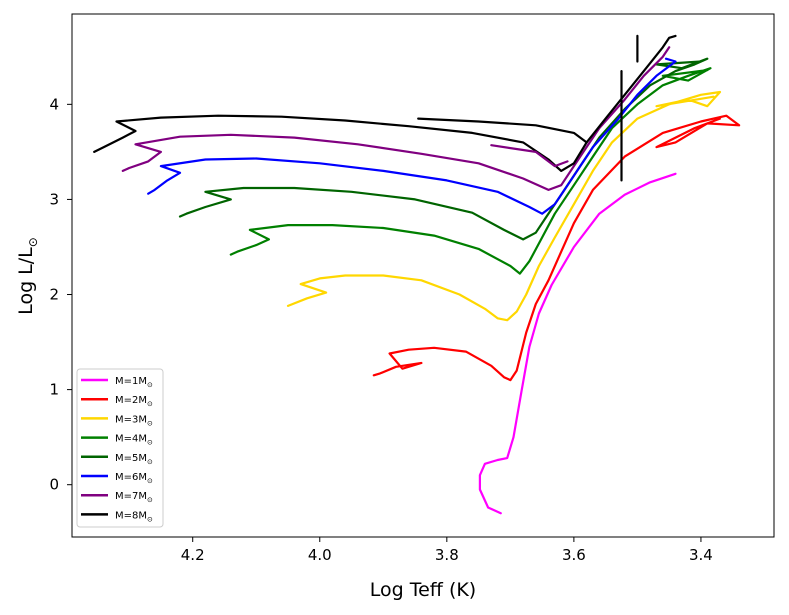  I want to click on legend-label-main: M=5M, so click(131, 458).